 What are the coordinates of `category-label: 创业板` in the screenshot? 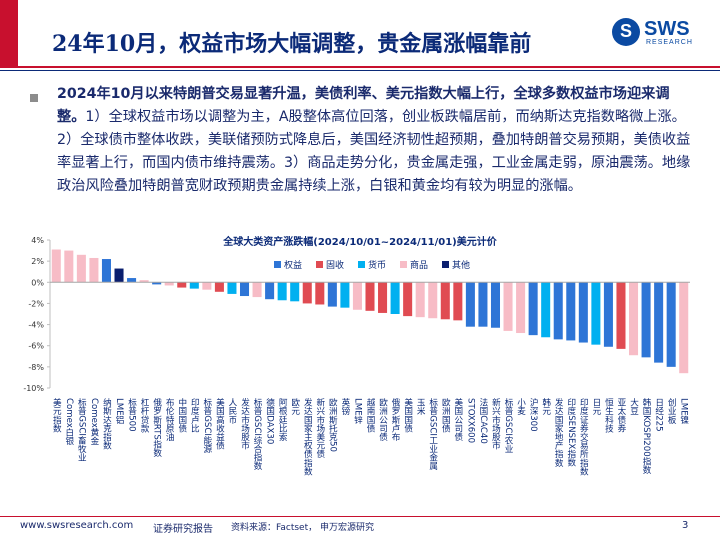 It's located at (671, 411).